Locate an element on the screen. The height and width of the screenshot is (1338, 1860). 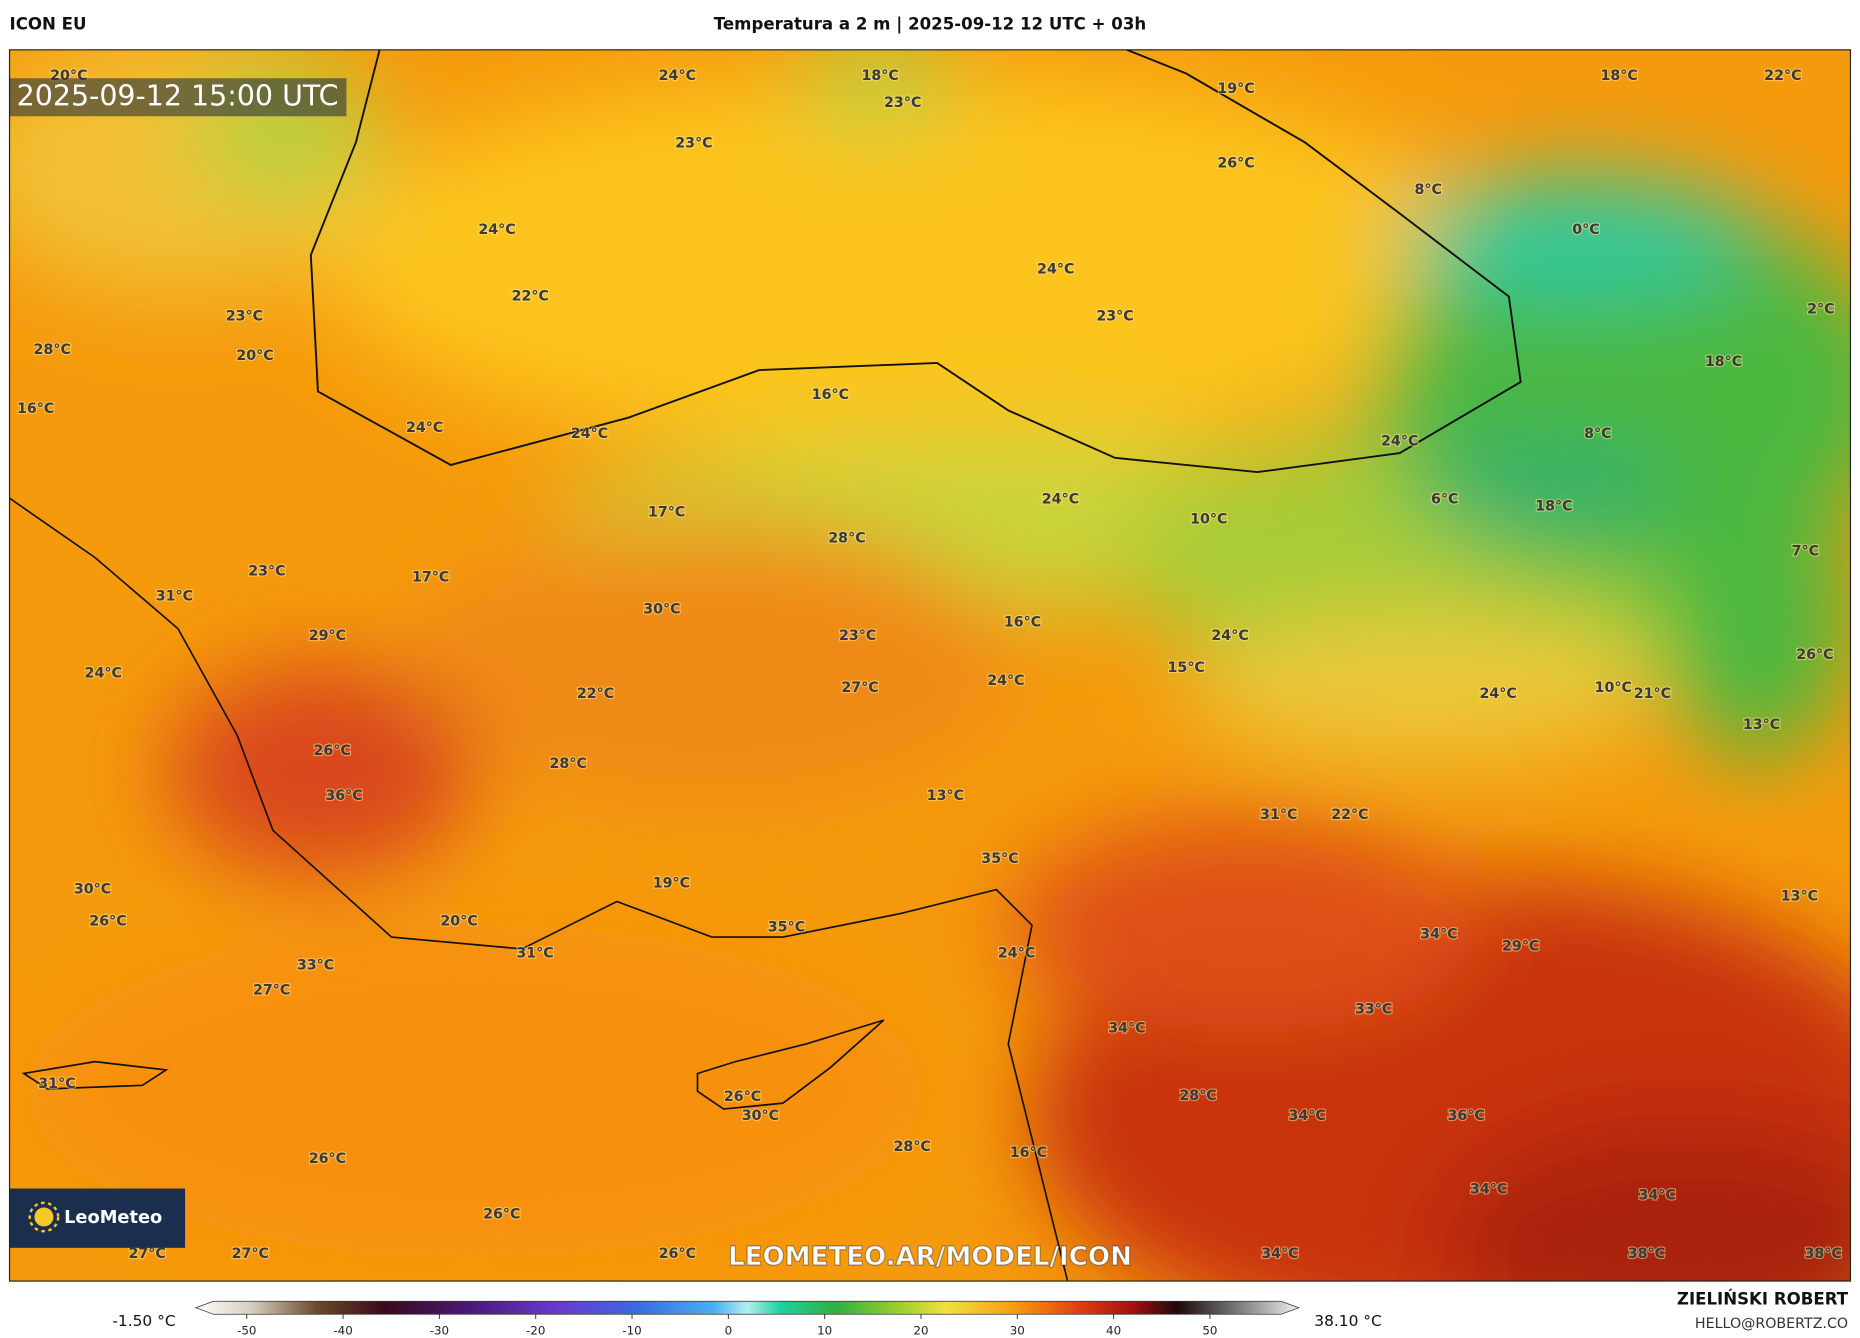
colorbar-tick-label: -40 is located at coordinates (342, 1330).